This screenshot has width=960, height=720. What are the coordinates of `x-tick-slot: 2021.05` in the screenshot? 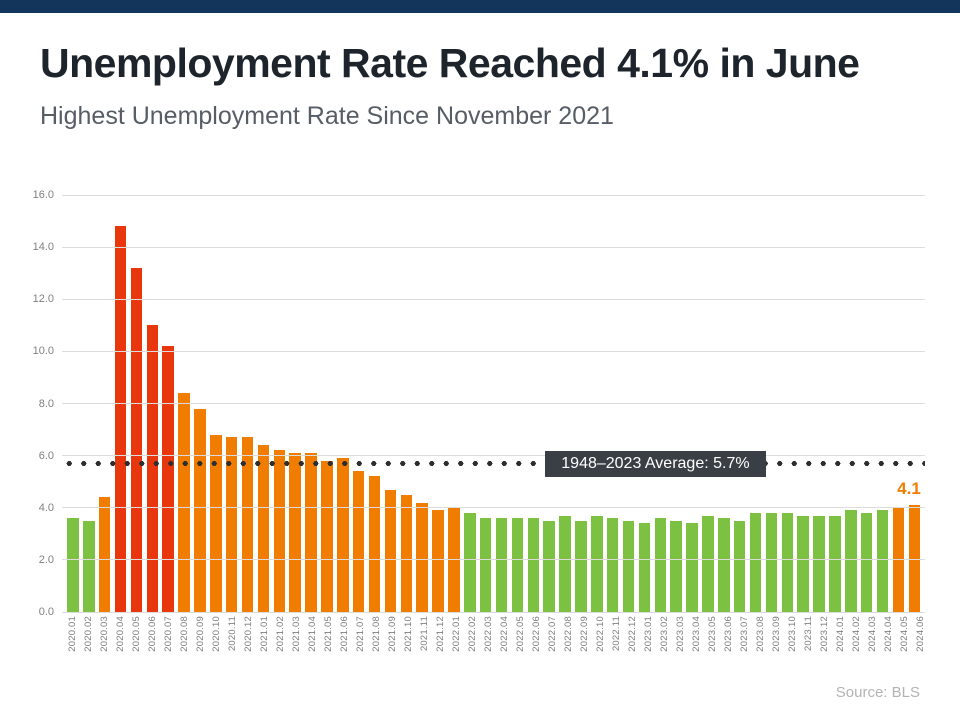 It's located at (329, 642).